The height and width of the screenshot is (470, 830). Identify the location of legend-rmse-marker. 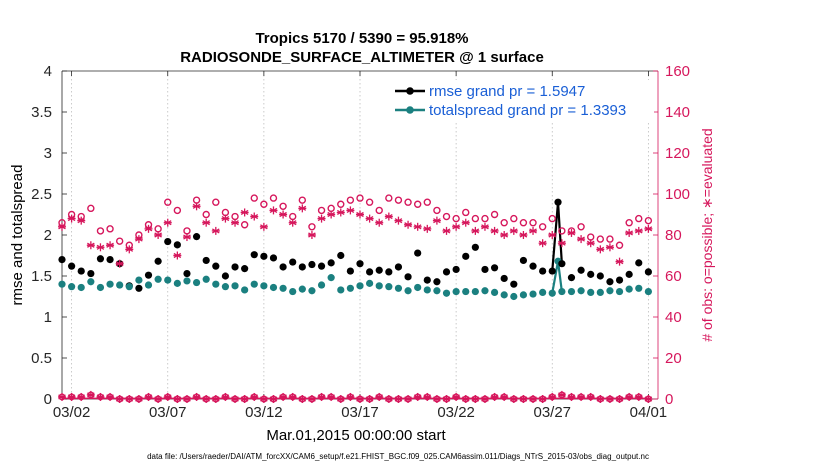
(410, 91).